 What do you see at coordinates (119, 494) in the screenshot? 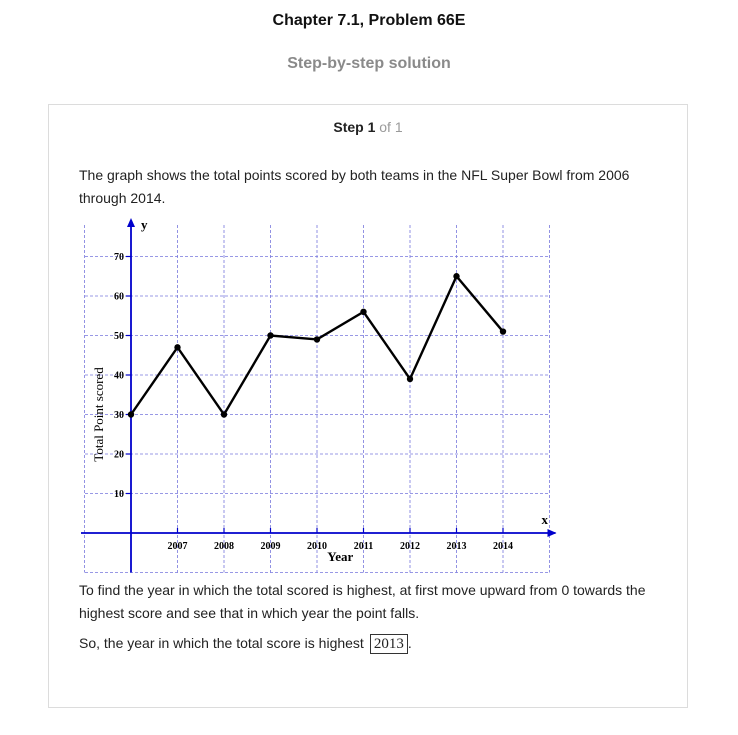
I see `y-tick-label: 10` at bounding box center [119, 494].